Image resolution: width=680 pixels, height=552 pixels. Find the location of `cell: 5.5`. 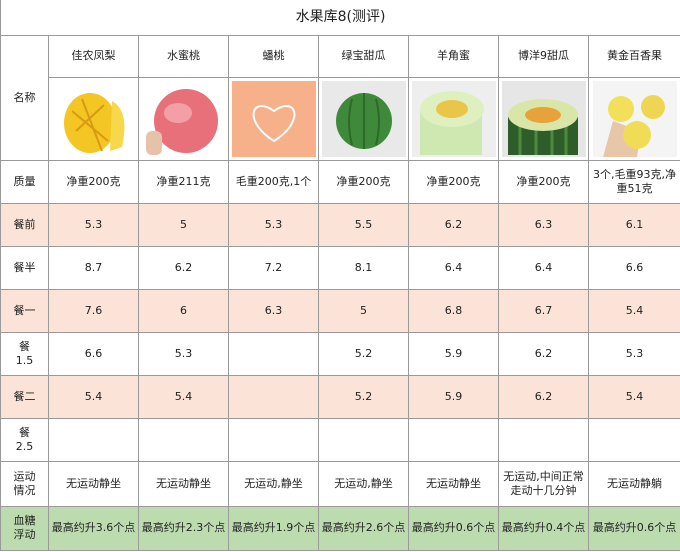

cell: 5.5 is located at coordinates (363, 224).